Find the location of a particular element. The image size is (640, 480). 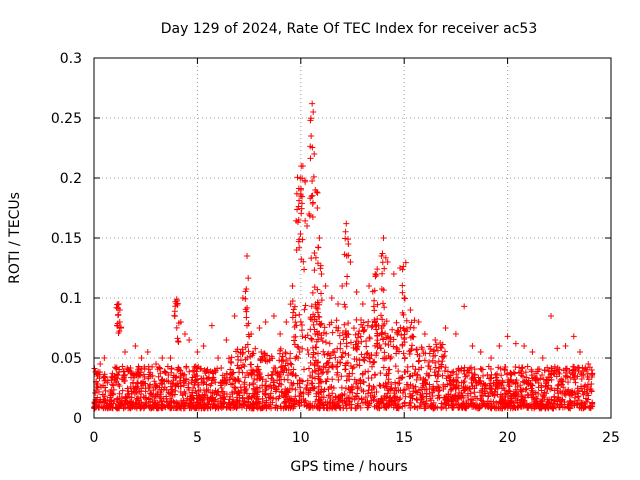

x-axis-label: GPS time / hours is located at coordinates (348, 467).